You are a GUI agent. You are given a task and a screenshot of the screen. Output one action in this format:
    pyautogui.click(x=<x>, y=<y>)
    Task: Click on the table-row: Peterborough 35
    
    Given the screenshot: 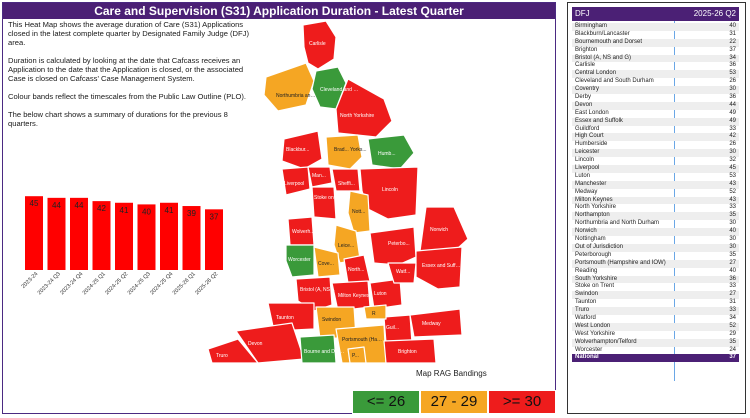 What is the action you would take?
    pyautogui.click(x=655, y=256)
    